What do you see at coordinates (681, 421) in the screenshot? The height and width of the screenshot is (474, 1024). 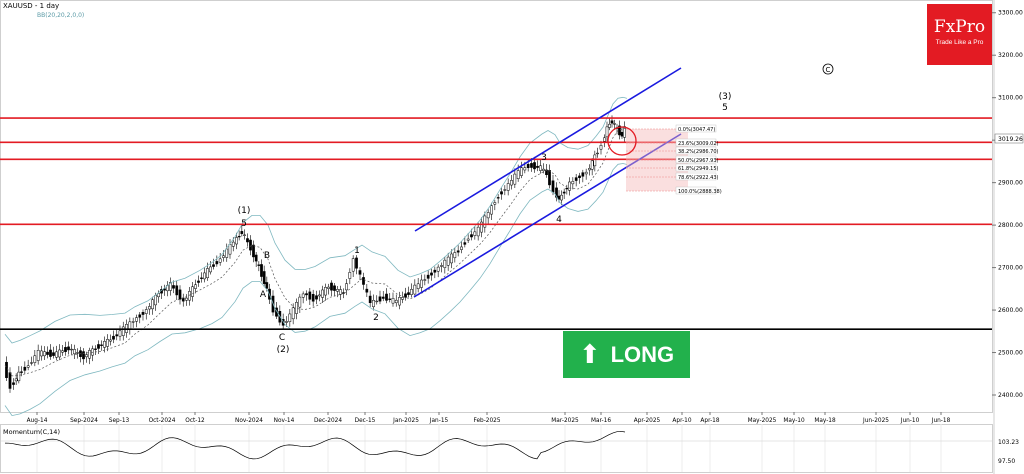 I see `x-tick-label: Apr-10` at bounding box center [681, 421].